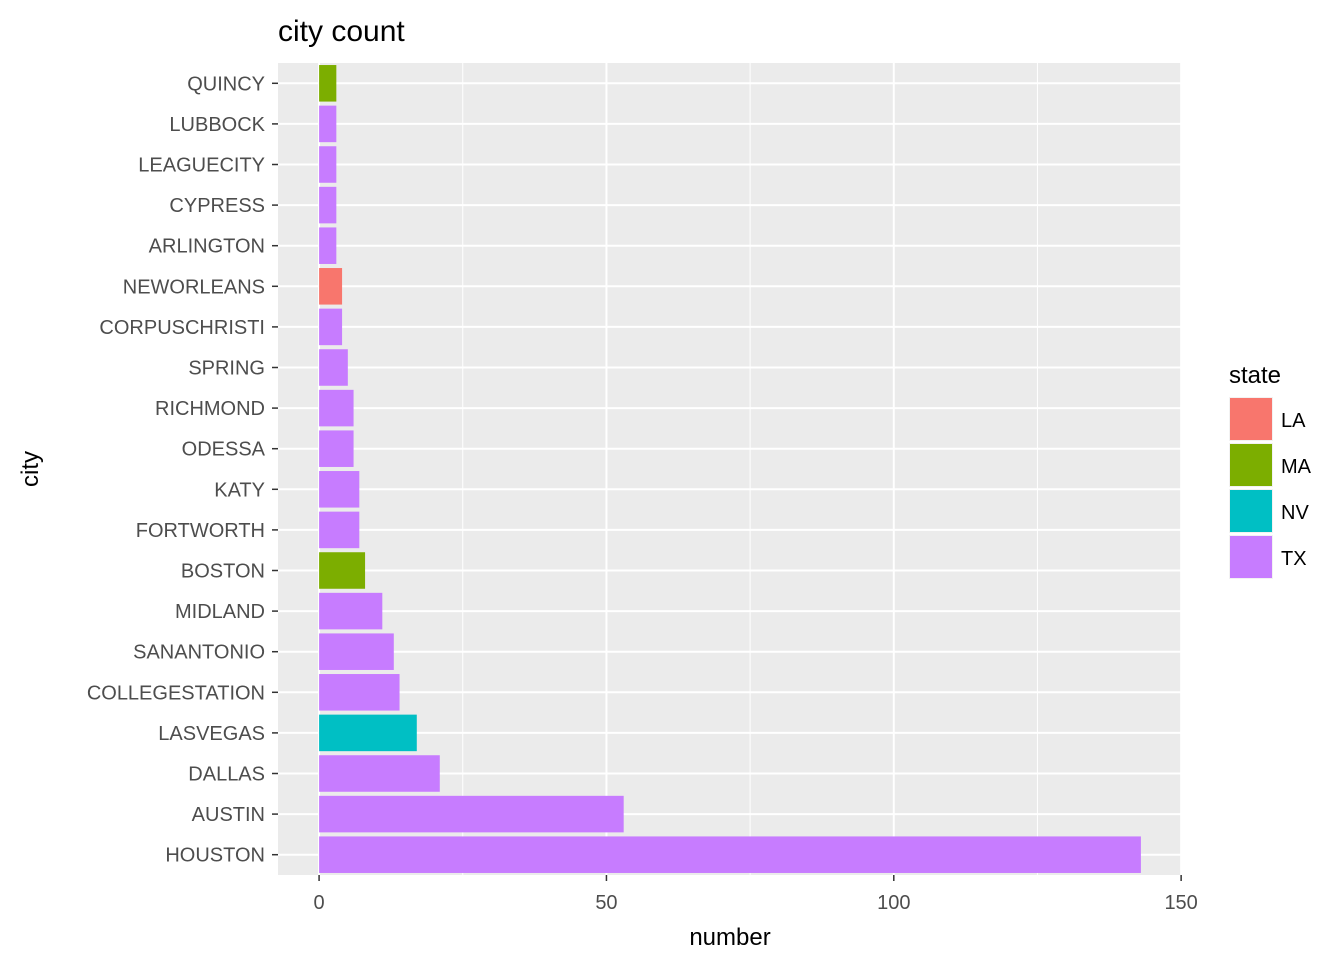  Describe the element at coordinates (606, 903) in the screenshot. I see `x-tick-label: 50` at that location.